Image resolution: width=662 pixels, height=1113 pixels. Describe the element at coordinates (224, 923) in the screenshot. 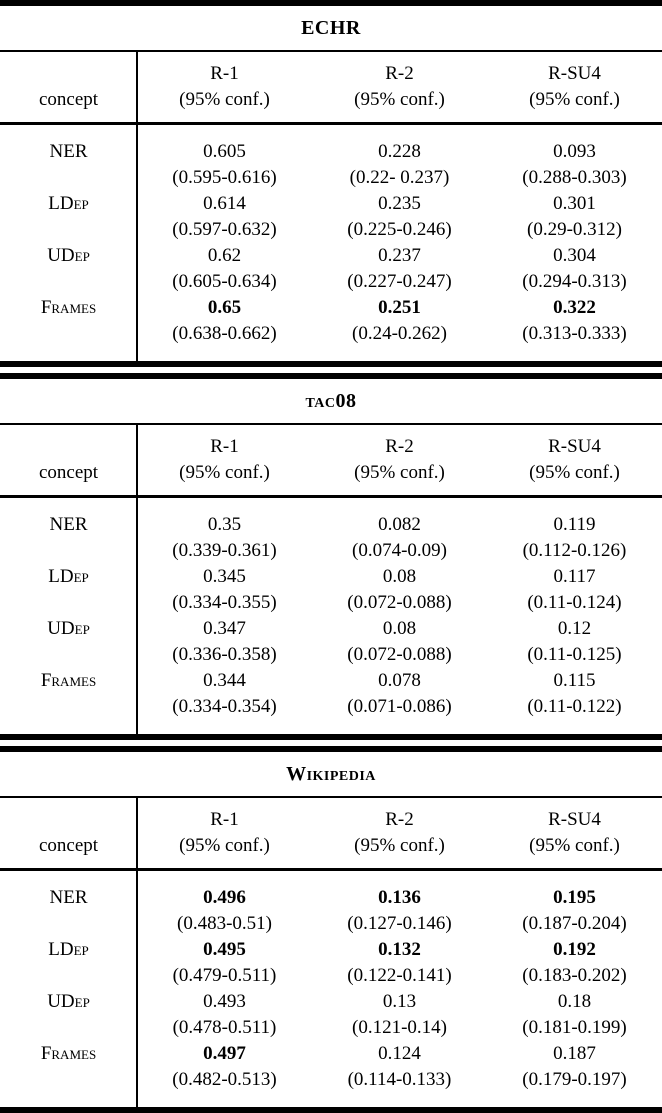

I see `confidence-interval: (0.483-0.51)` at that location.